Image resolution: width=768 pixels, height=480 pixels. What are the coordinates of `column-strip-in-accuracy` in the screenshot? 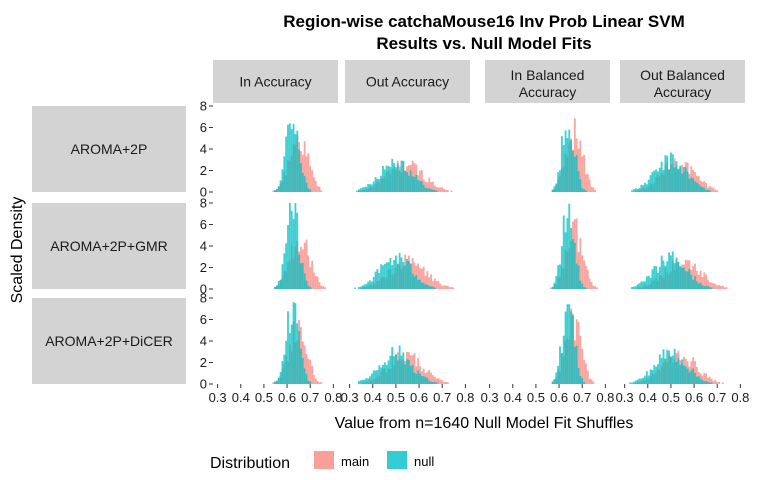 It's located at (275, 81).